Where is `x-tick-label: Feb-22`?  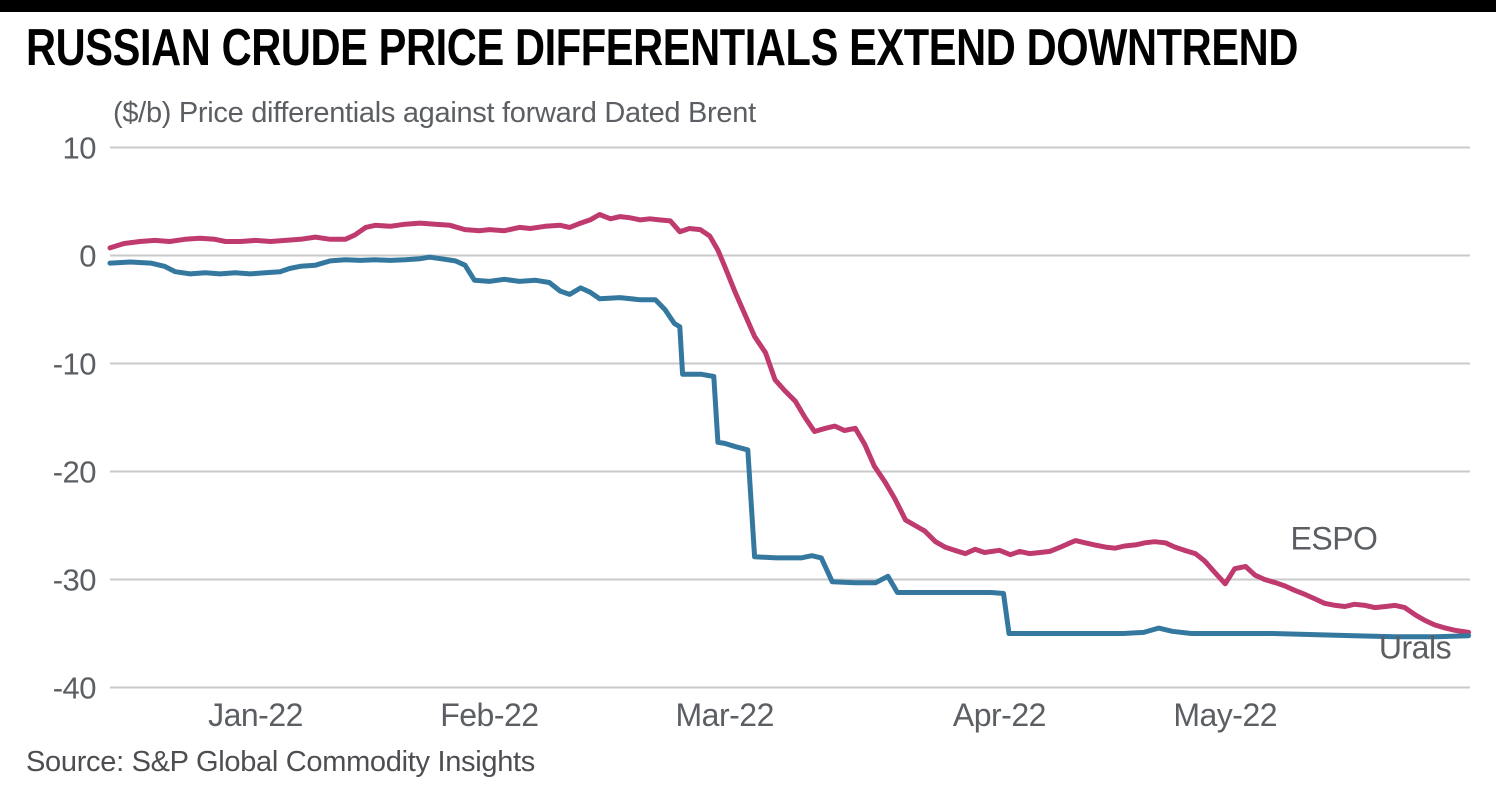 x-tick-label: Feb-22 is located at coordinates (489, 715).